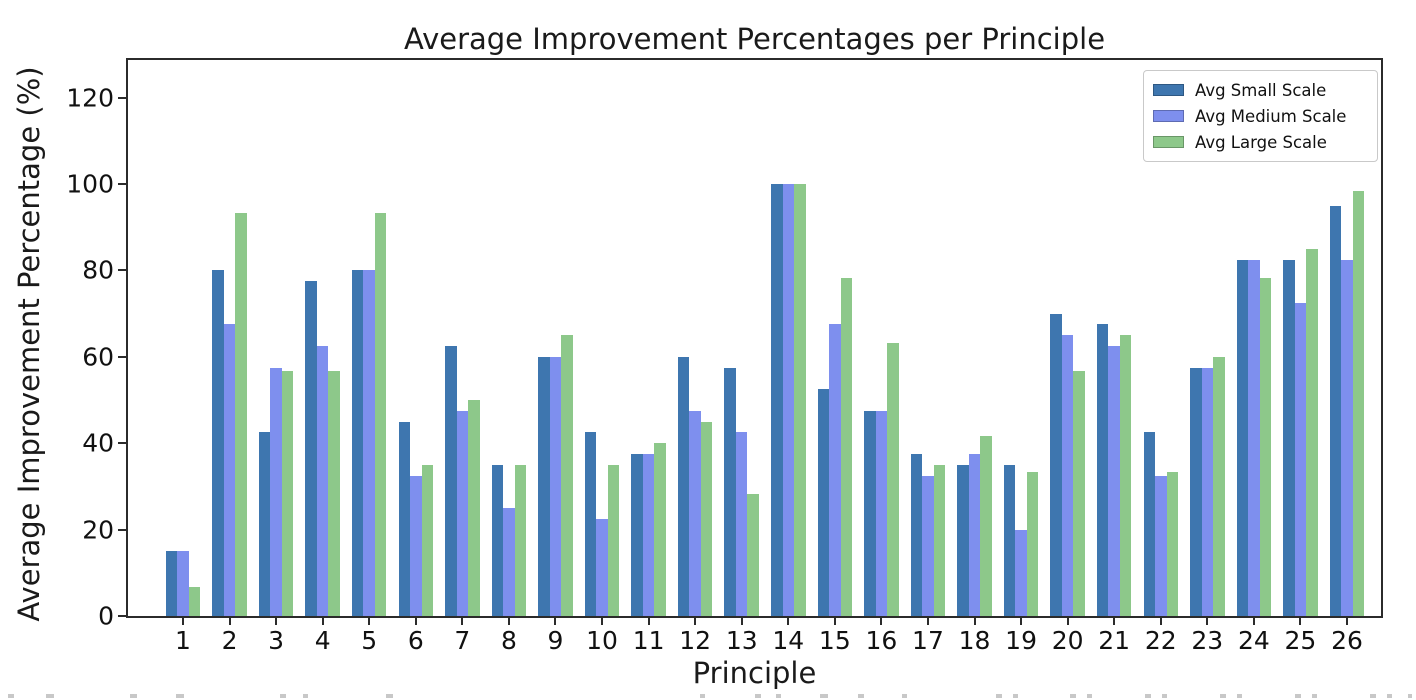 This screenshot has width=1416, height=700. I want to click on legend-label-small-scale: Avg Small Scale, so click(1261, 90).